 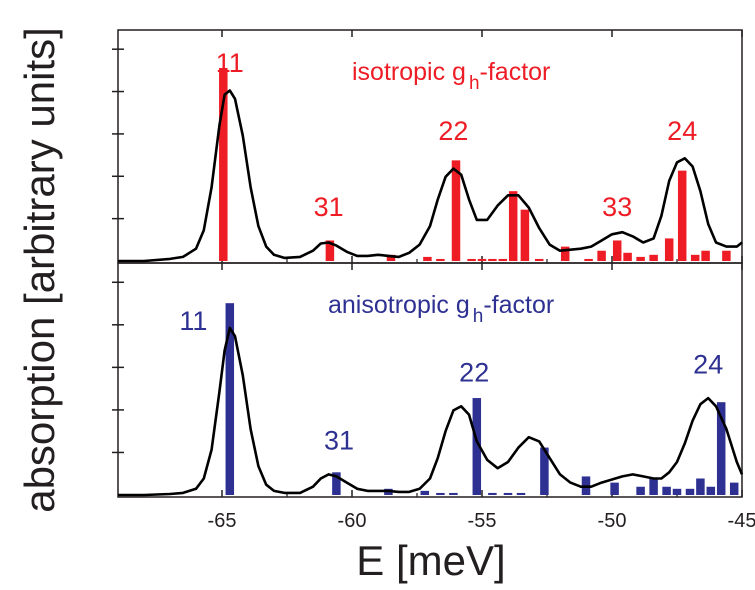 I want to click on panel-title: anisotropic g h-factor, so click(x=441, y=309).